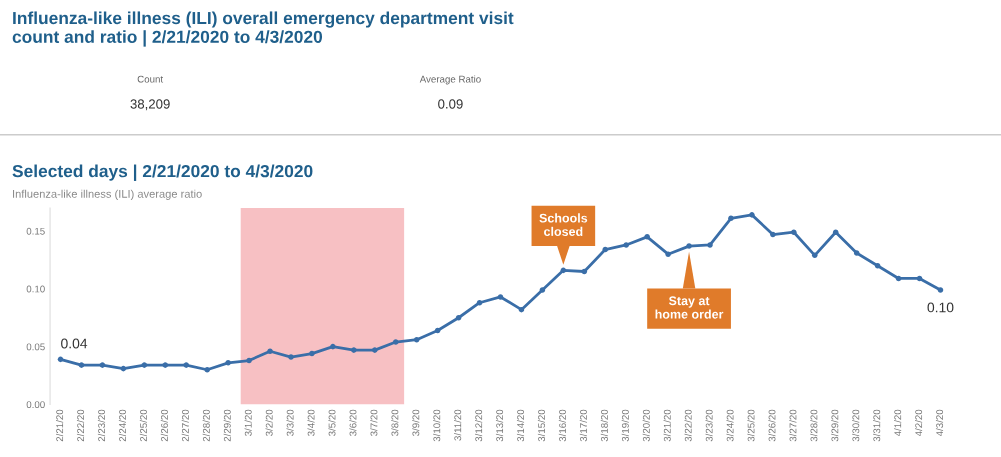  Describe the element at coordinates (835, 425) in the screenshot. I see `x-tick-label: 3/29/20` at that location.